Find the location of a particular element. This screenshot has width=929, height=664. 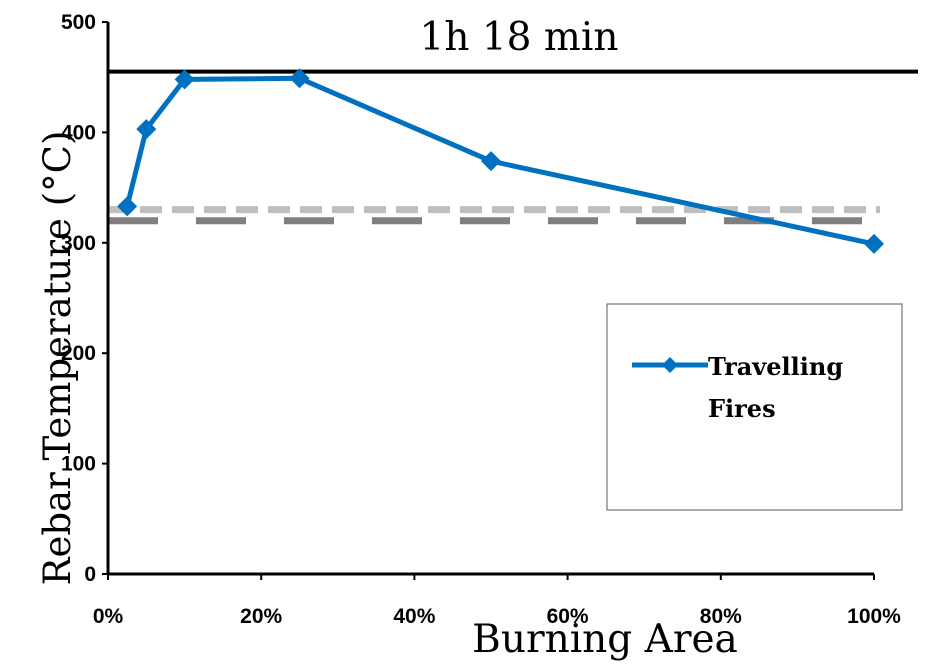

legend-entry-label: Travelling Fires is located at coordinates (779, 387).